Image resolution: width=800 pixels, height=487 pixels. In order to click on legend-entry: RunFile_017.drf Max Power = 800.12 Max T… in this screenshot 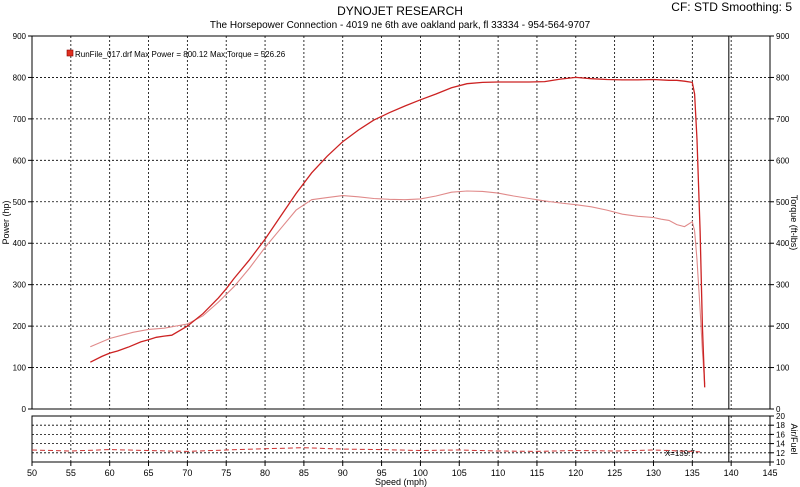, I will do `click(180, 54)`.